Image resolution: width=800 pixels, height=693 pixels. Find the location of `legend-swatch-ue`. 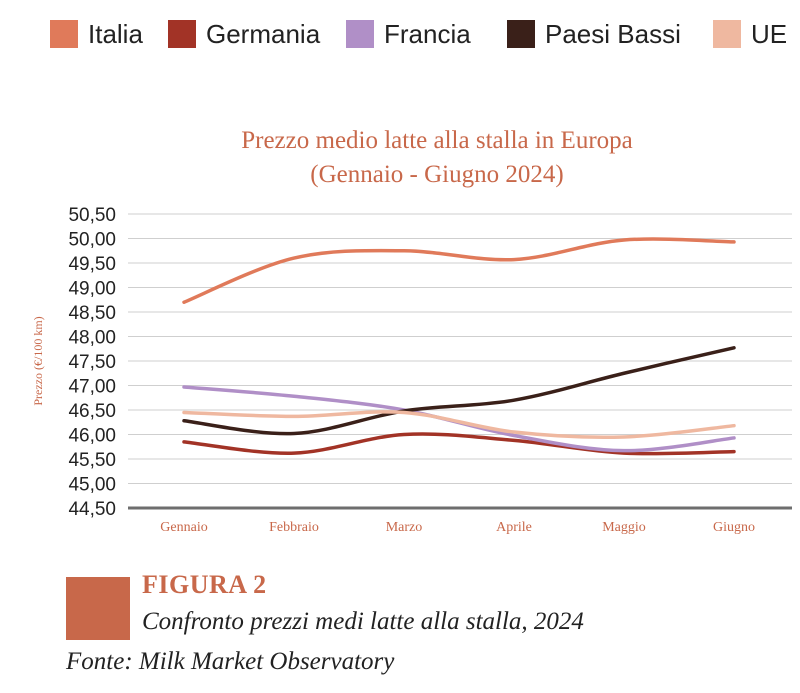

legend-swatch-ue is located at coordinates (727, 34).